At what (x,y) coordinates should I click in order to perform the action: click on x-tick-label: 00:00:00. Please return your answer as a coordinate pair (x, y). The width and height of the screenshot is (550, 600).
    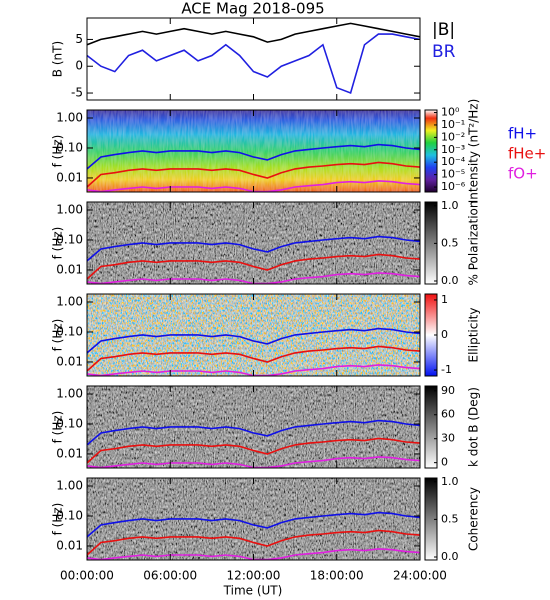
    Looking at the image, I should click on (87, 576).